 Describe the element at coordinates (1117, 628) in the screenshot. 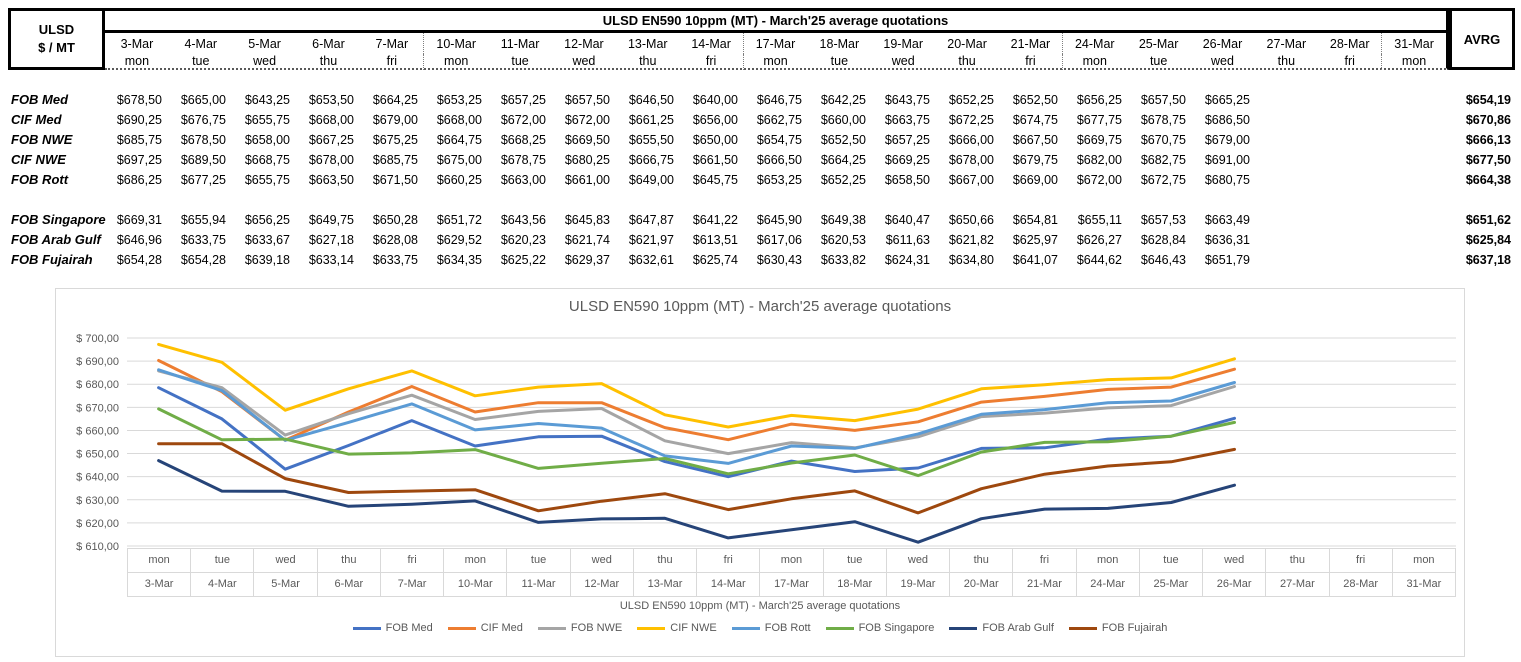

I see `legend-item: FOB Fujairah` at that location.